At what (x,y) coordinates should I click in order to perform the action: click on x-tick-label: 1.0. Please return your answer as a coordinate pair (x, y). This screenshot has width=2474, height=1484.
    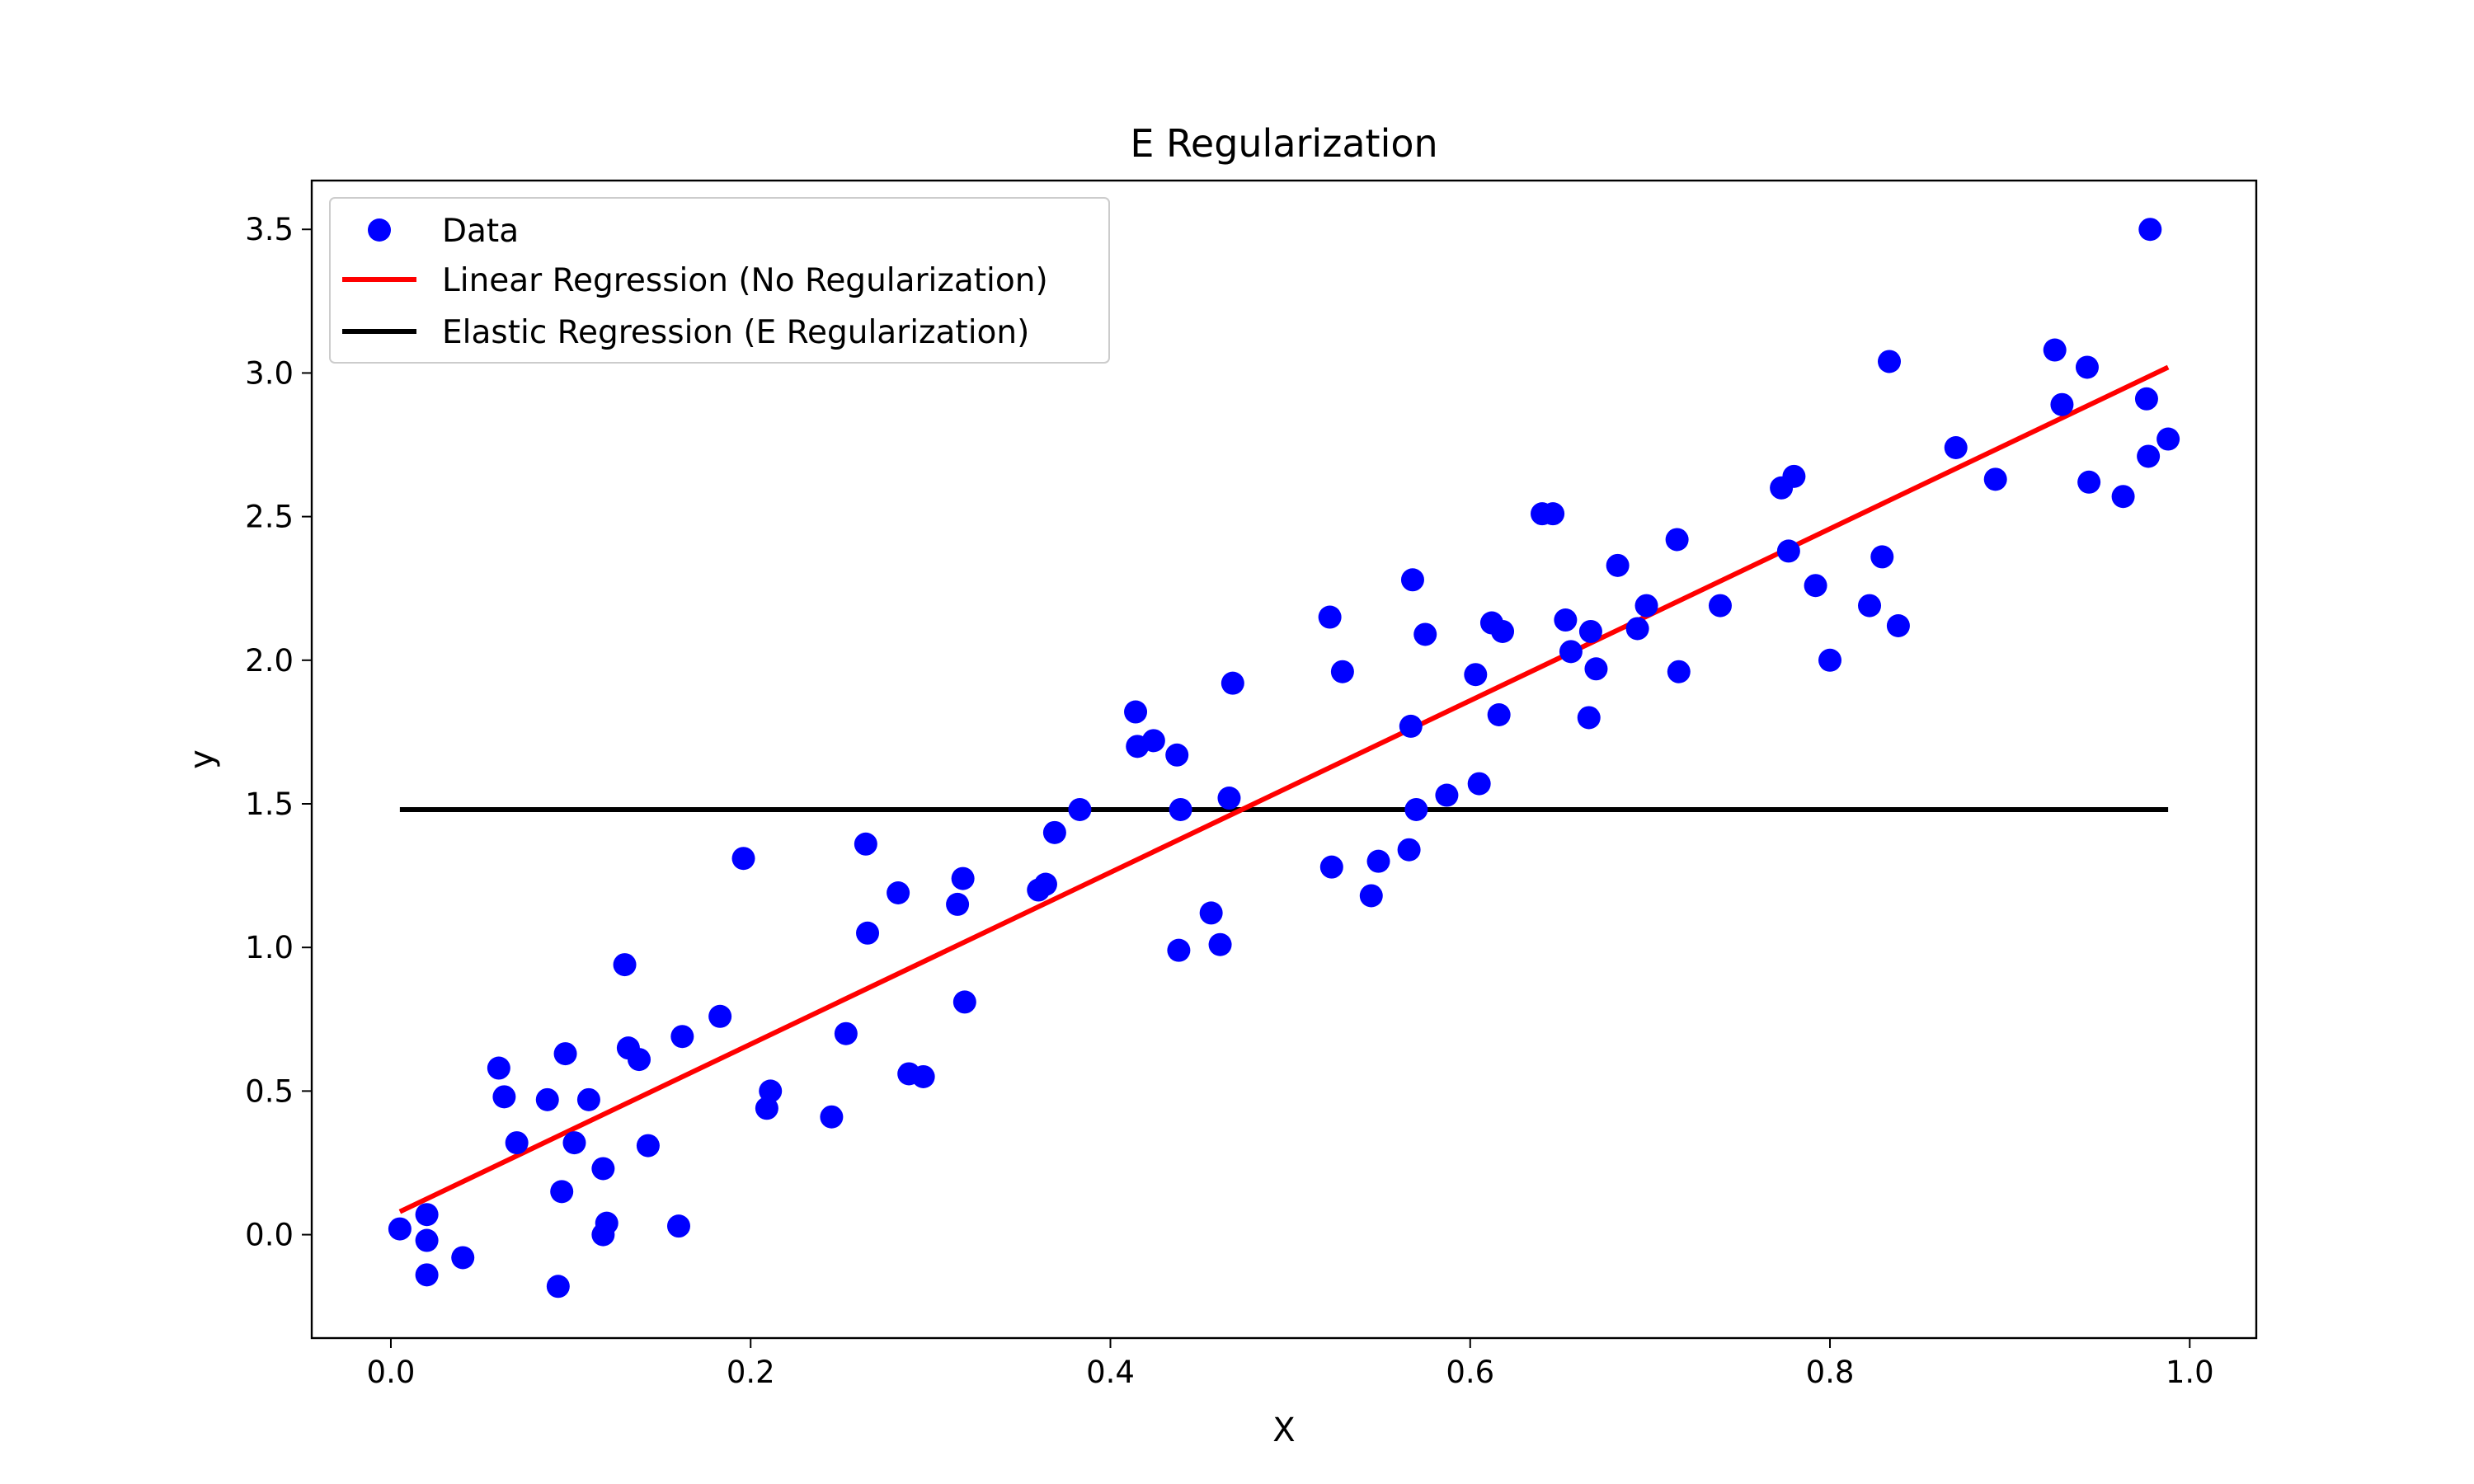
    Looking at the image, I should click on (2190, 1372).